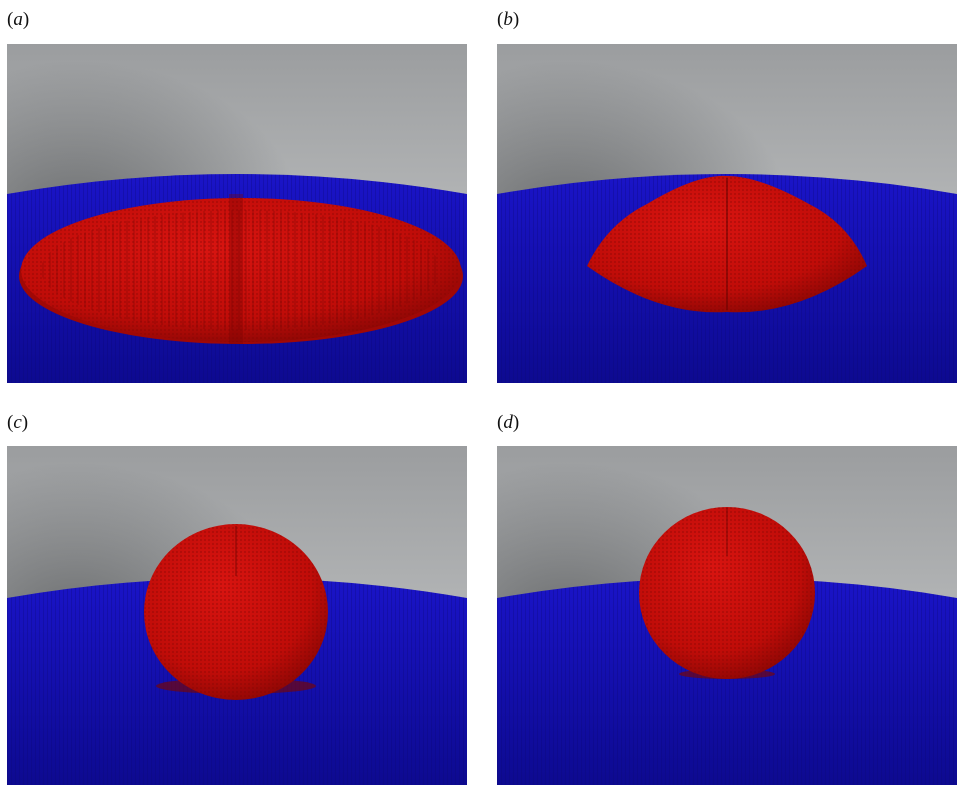 Image resolution: width=957 pixels, height=785 pixels. What do you see at coordinates (18, 19) in the screenshot?
I see `panel-label-a: (a)` at bounding box center [18, 19].